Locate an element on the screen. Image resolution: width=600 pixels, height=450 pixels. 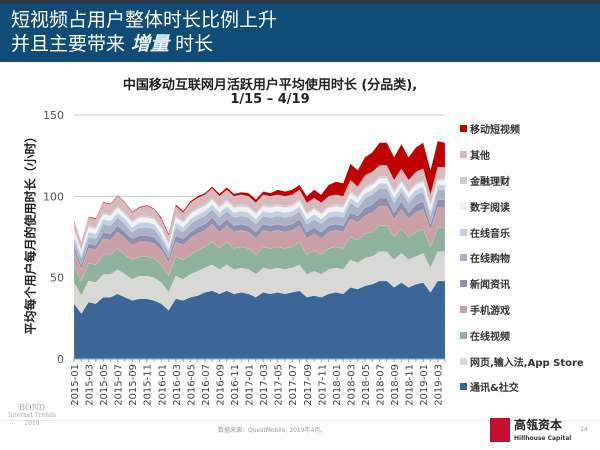
x-tick-label: 2018-01 is located at coordinates (337, 385).